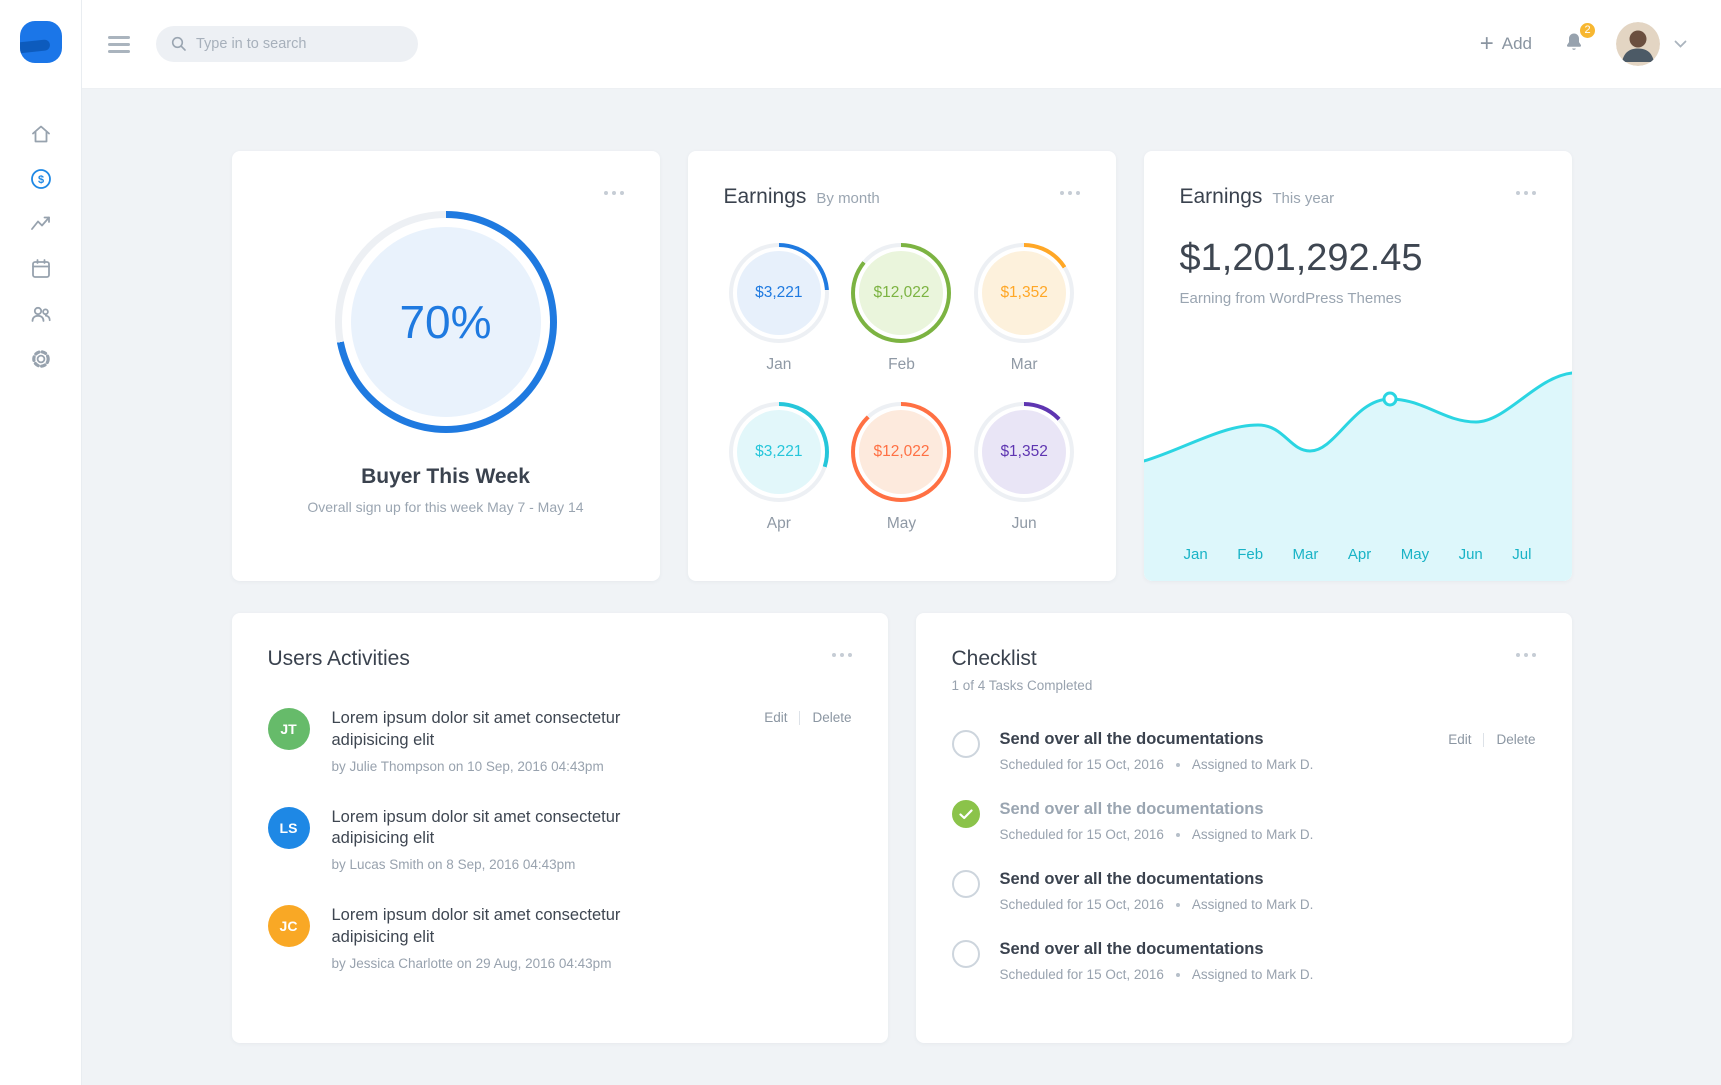  I want to click on card-subtitle: This year, so click(1303, 198).